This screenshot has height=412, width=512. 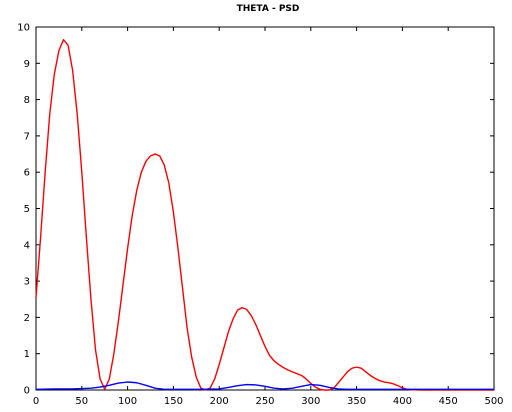 I want to click on y-tick-label: 5, so click(x=27, y=209).